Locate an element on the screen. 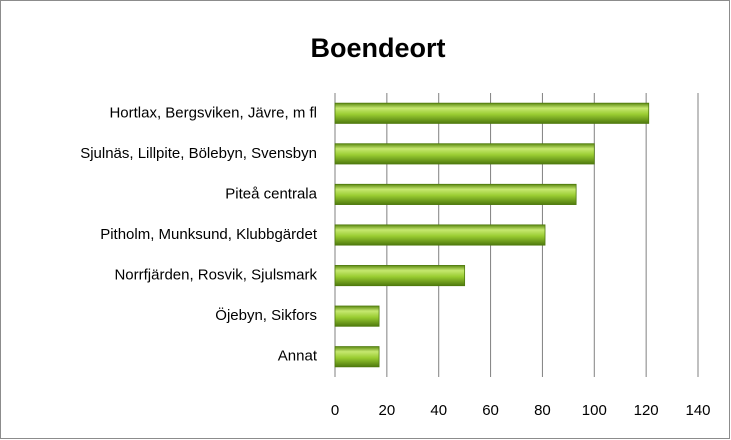 This screenshot has height=440, width=731. x-tick-label: 80 is located at coordinates (542, 410).